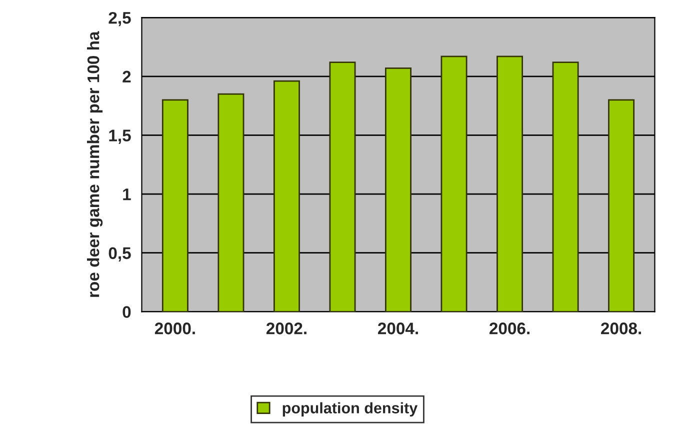 The width and height of the screenshot is (675, 439). What do you see at coordinates (621, 328) in the screenshot?
I see `x-tick-label: 2008.` at bounding box center [621, 328].